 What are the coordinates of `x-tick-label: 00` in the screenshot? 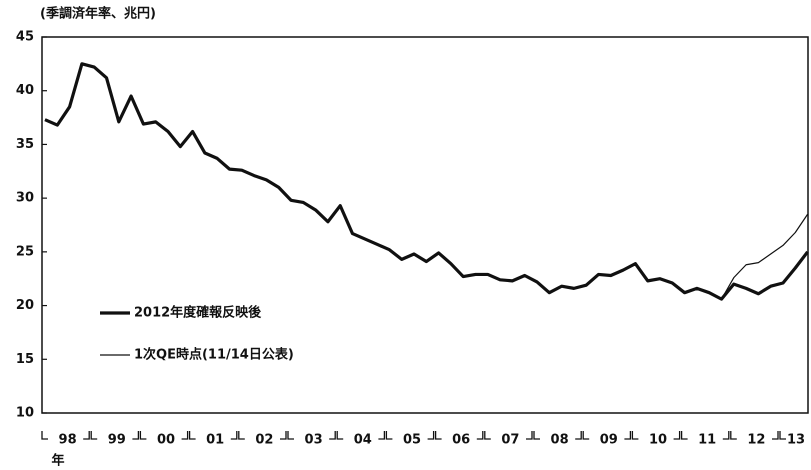 It's located at (166, 440).